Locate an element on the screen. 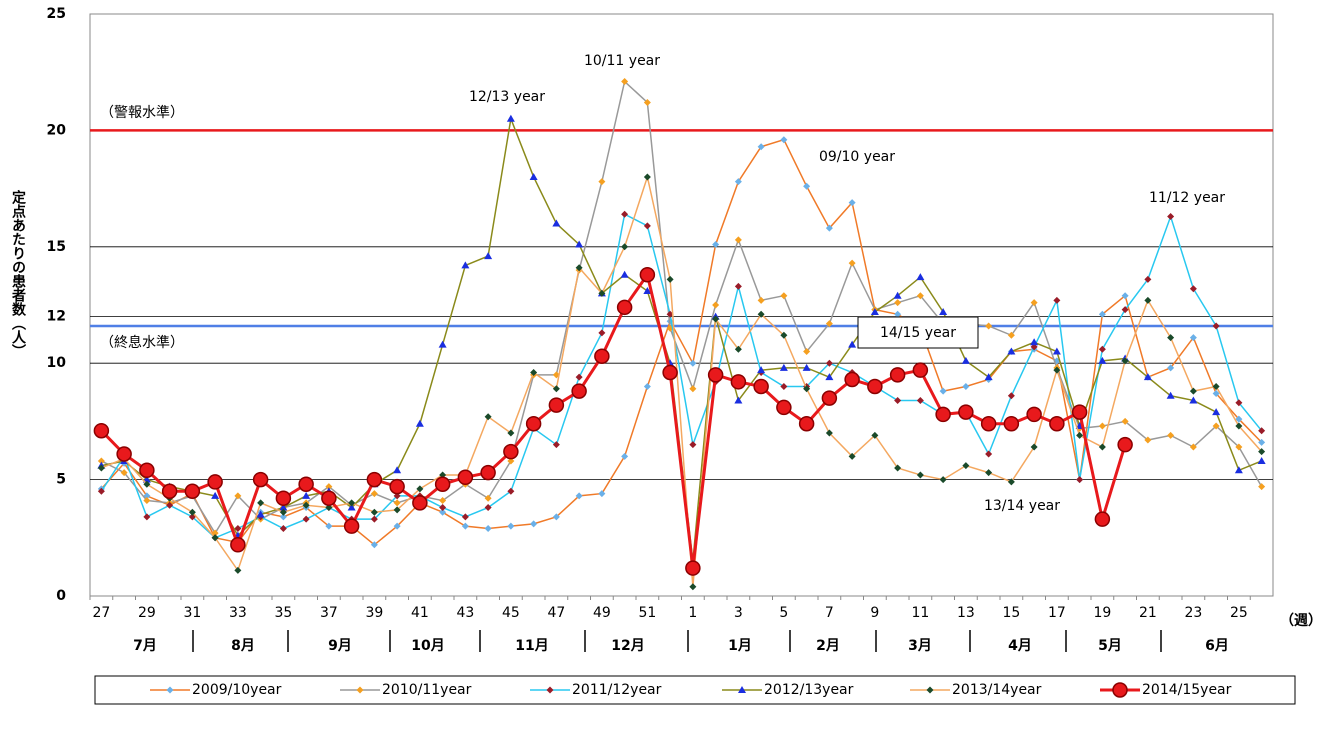 The image size is (1330, 736). month-label: 7月 is located at coordinates (145, 646).